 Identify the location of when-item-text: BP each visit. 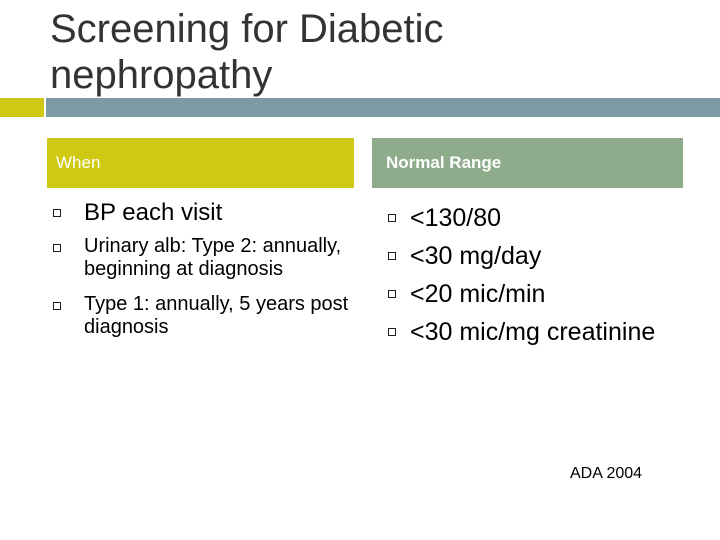
(153, 212).